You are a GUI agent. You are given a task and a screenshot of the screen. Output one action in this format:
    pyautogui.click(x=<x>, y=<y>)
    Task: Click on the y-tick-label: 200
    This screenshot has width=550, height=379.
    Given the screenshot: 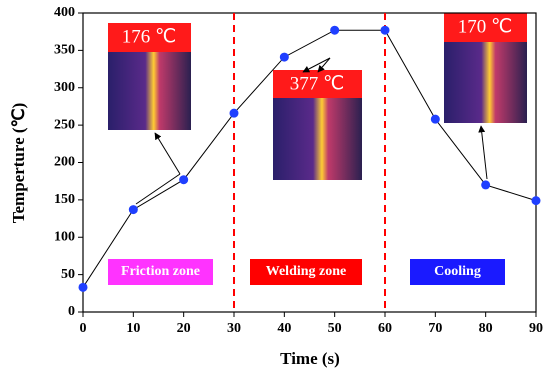 What is the action you would take?
    pyautogui.click(x=64, y=162)
    